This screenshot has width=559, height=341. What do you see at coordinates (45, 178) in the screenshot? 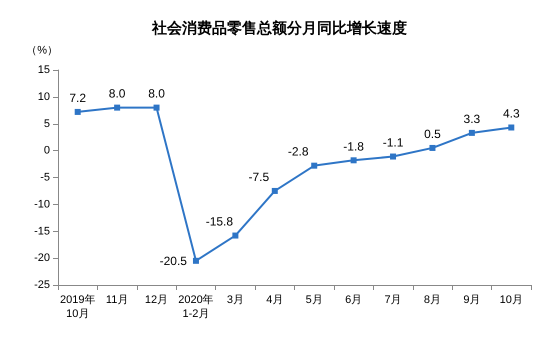
I see `y-tick-label: -5` at bounding box center [45, 178].